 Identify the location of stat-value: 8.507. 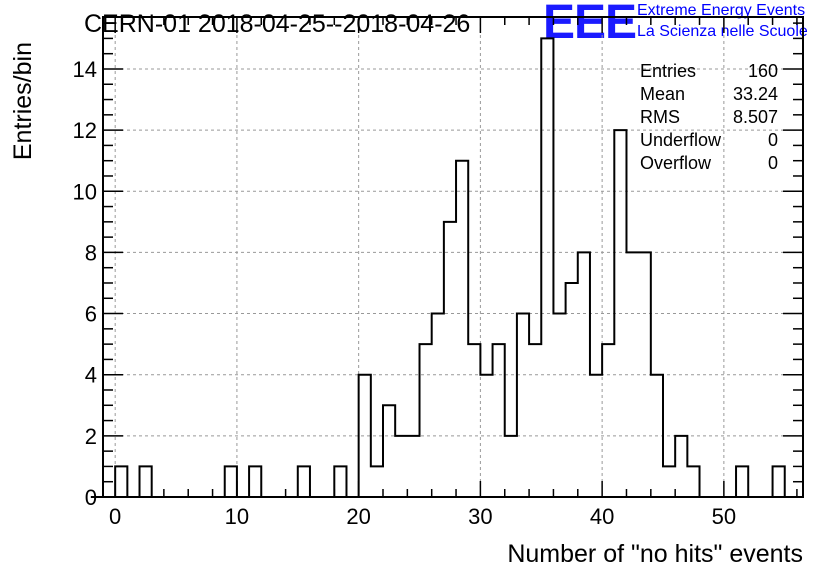
(755, 117).